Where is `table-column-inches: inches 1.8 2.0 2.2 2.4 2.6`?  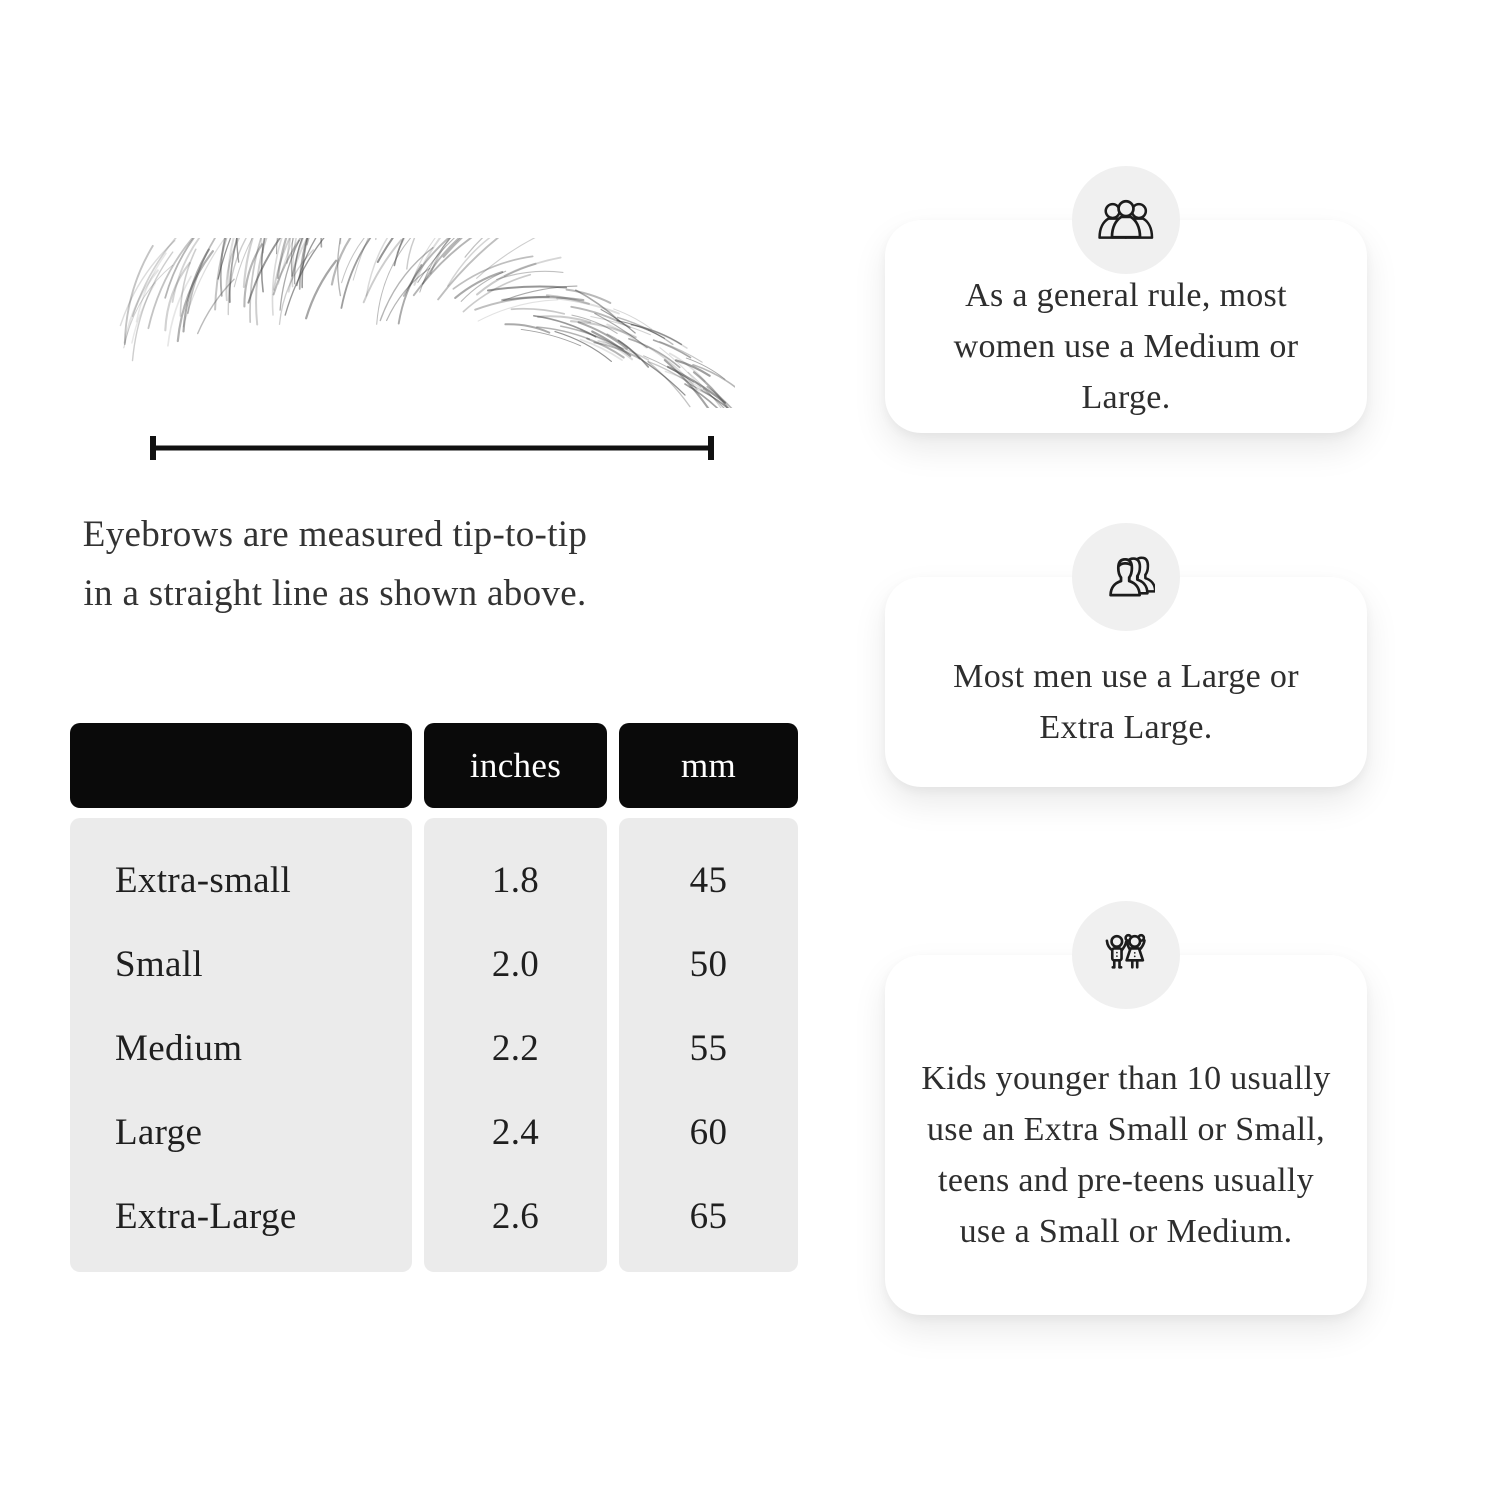 table-column-inches: inches 1.8 2.0 2.2 2.4 2.6 is located at coordinates (515, 997).